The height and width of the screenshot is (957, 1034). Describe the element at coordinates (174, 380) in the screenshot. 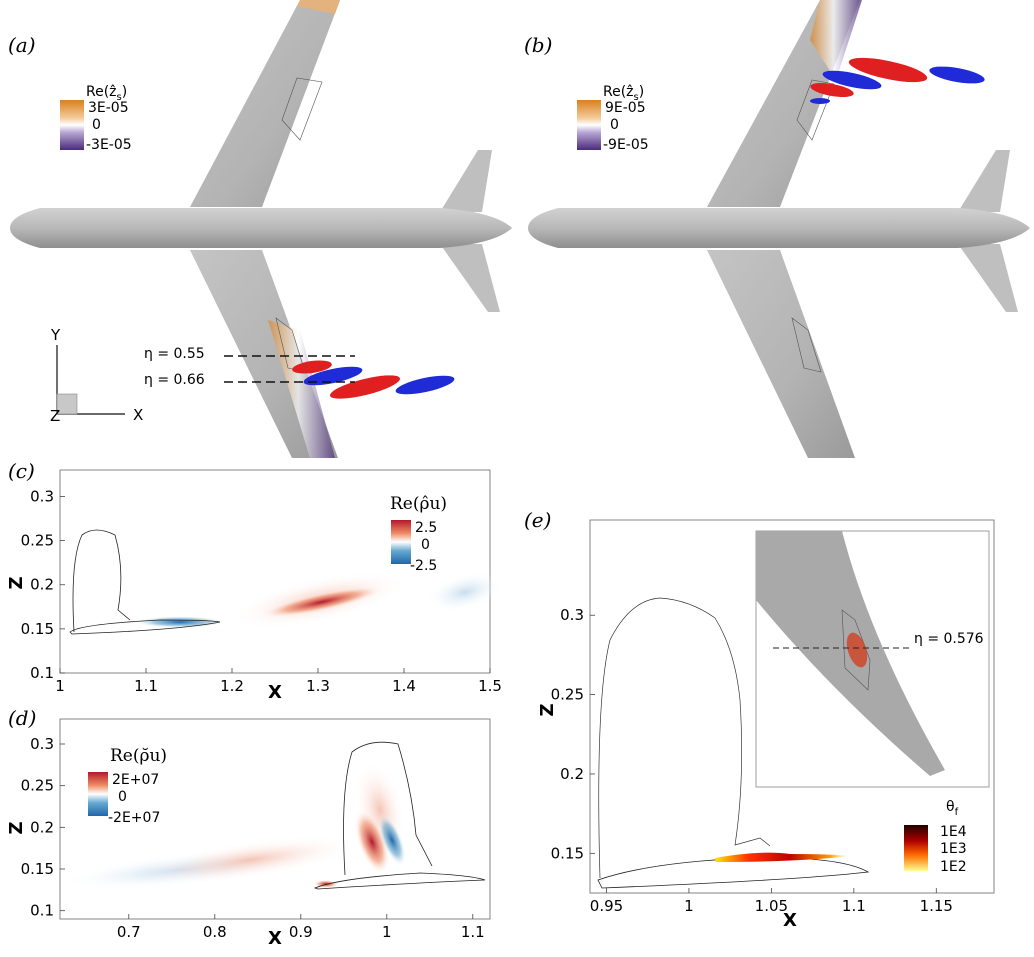

I see `eta-066-label: η = 0.66` at that location.